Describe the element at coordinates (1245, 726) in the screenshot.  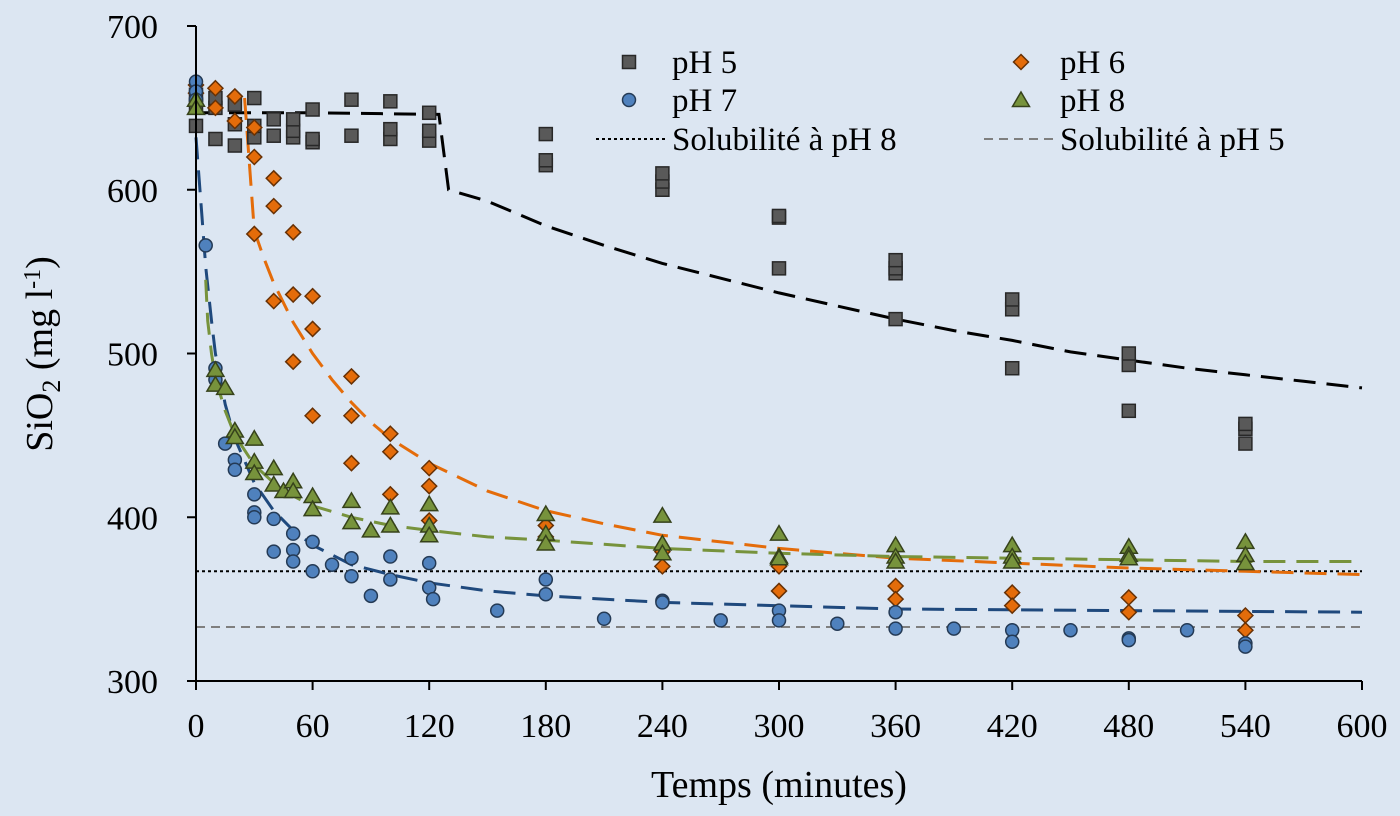
I see `x-tick-label: 540` at that location.